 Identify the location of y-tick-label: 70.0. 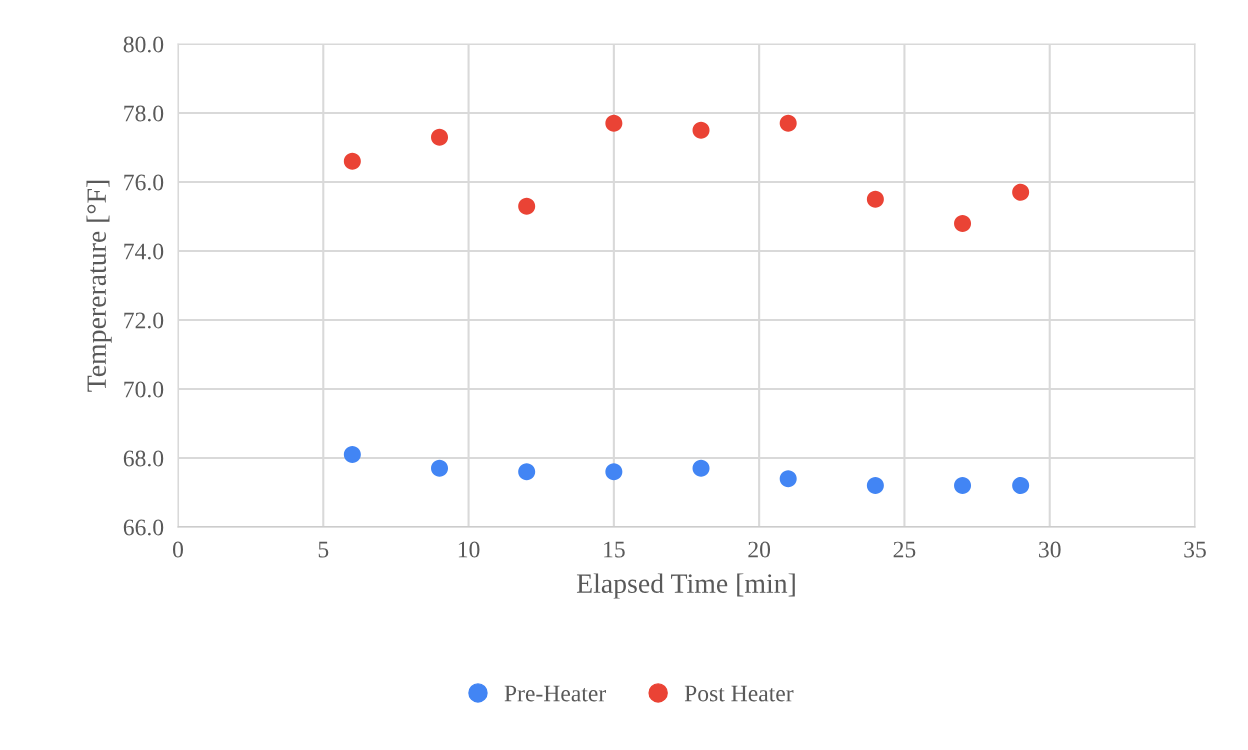
(144, 389).